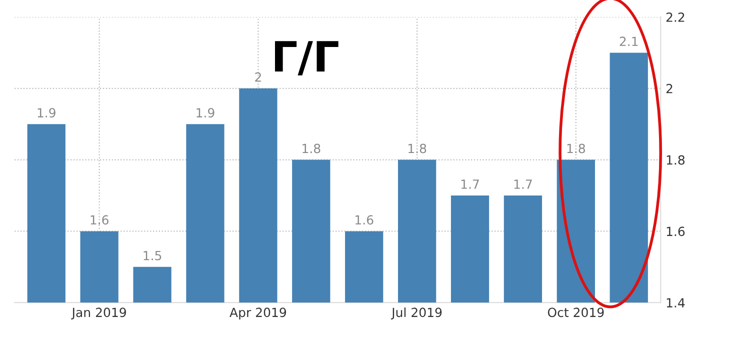 The image size is (730, 340). Describe the element at coordinates (153, 255) in the screenshot. I see `data-label: 1.5` at that location.